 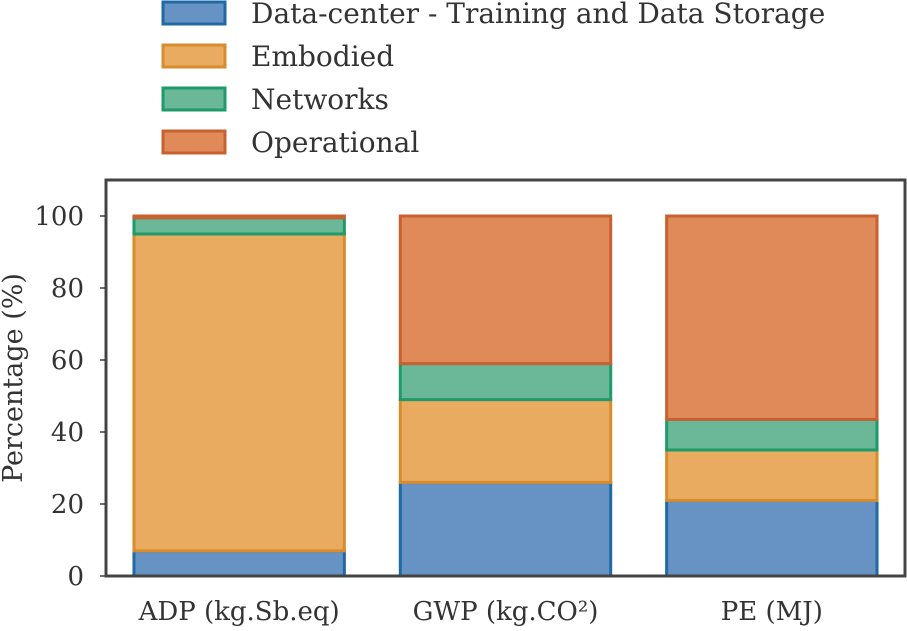 What do you see at coordinates (320, 99) in the screenshot?
I see `legend-label-2: Networks` at bounding box center [320, 99].